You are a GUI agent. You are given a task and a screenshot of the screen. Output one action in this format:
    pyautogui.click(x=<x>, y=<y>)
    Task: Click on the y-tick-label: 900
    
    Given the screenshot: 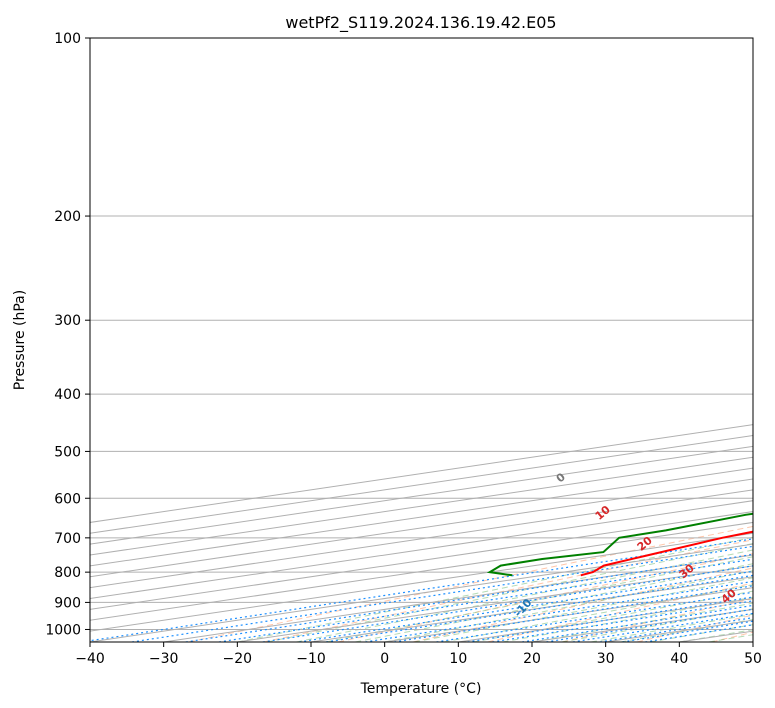 What is the action you would take?
    pyautogui.click(x=67, y=603)
    